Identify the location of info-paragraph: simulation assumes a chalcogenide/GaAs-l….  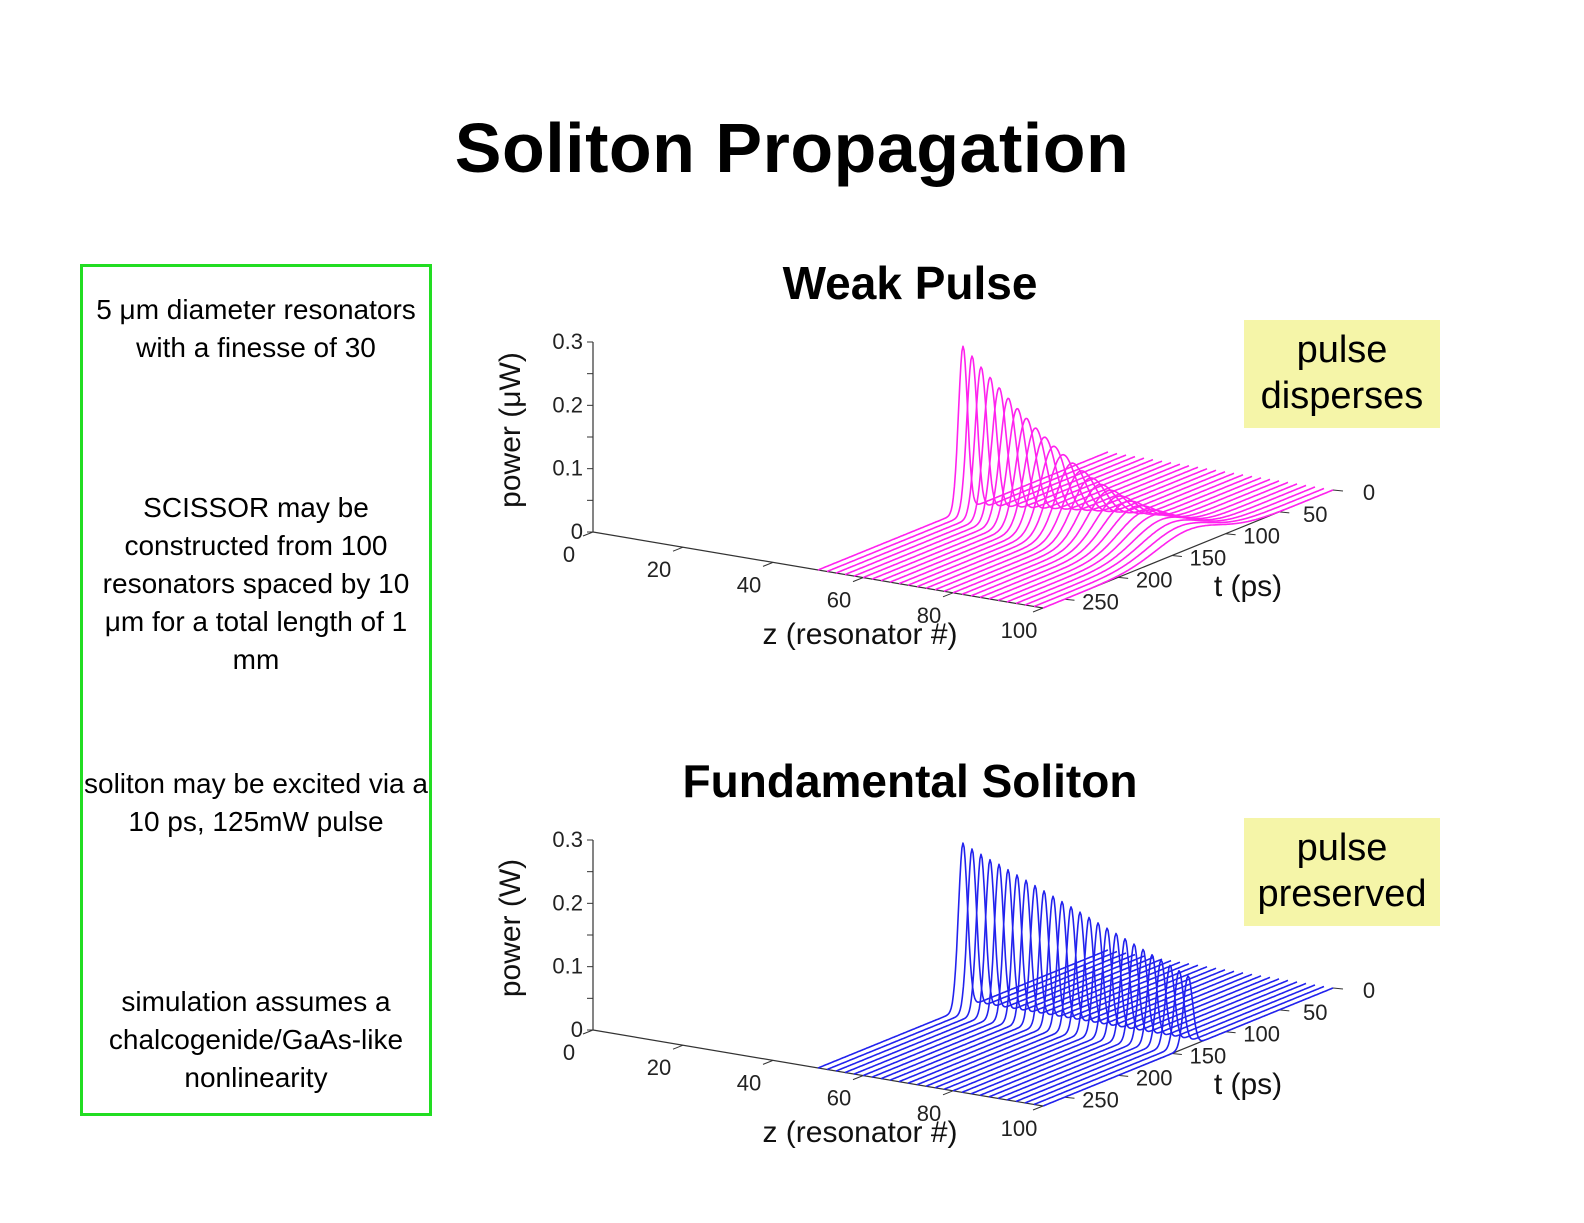
(256, 1039).